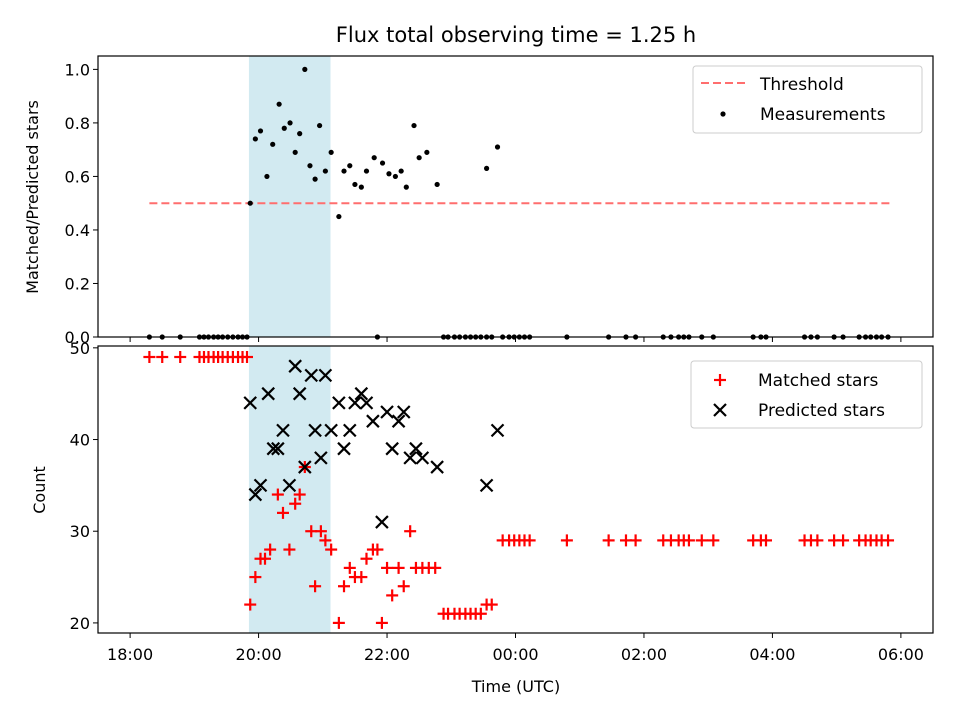 This screenshot has width=960, height=720. I want to click on bottom-x-ticks: 18:00 20:00 22:00 00:00 02:00 04:00 06:00, so click(515, 648).